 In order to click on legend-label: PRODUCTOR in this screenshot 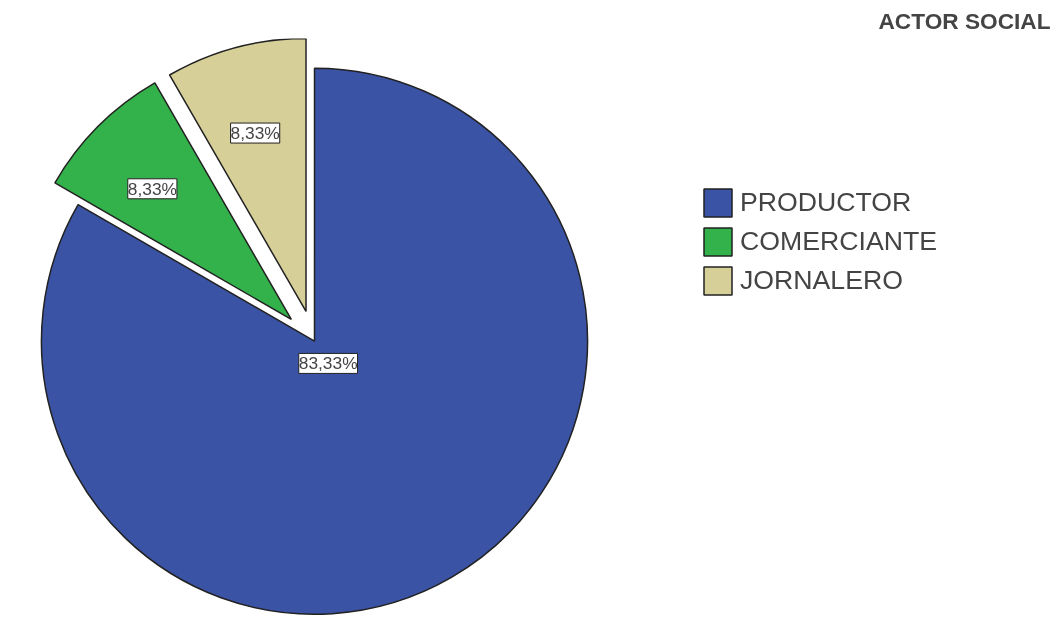, I will do `click(826, 202)`.